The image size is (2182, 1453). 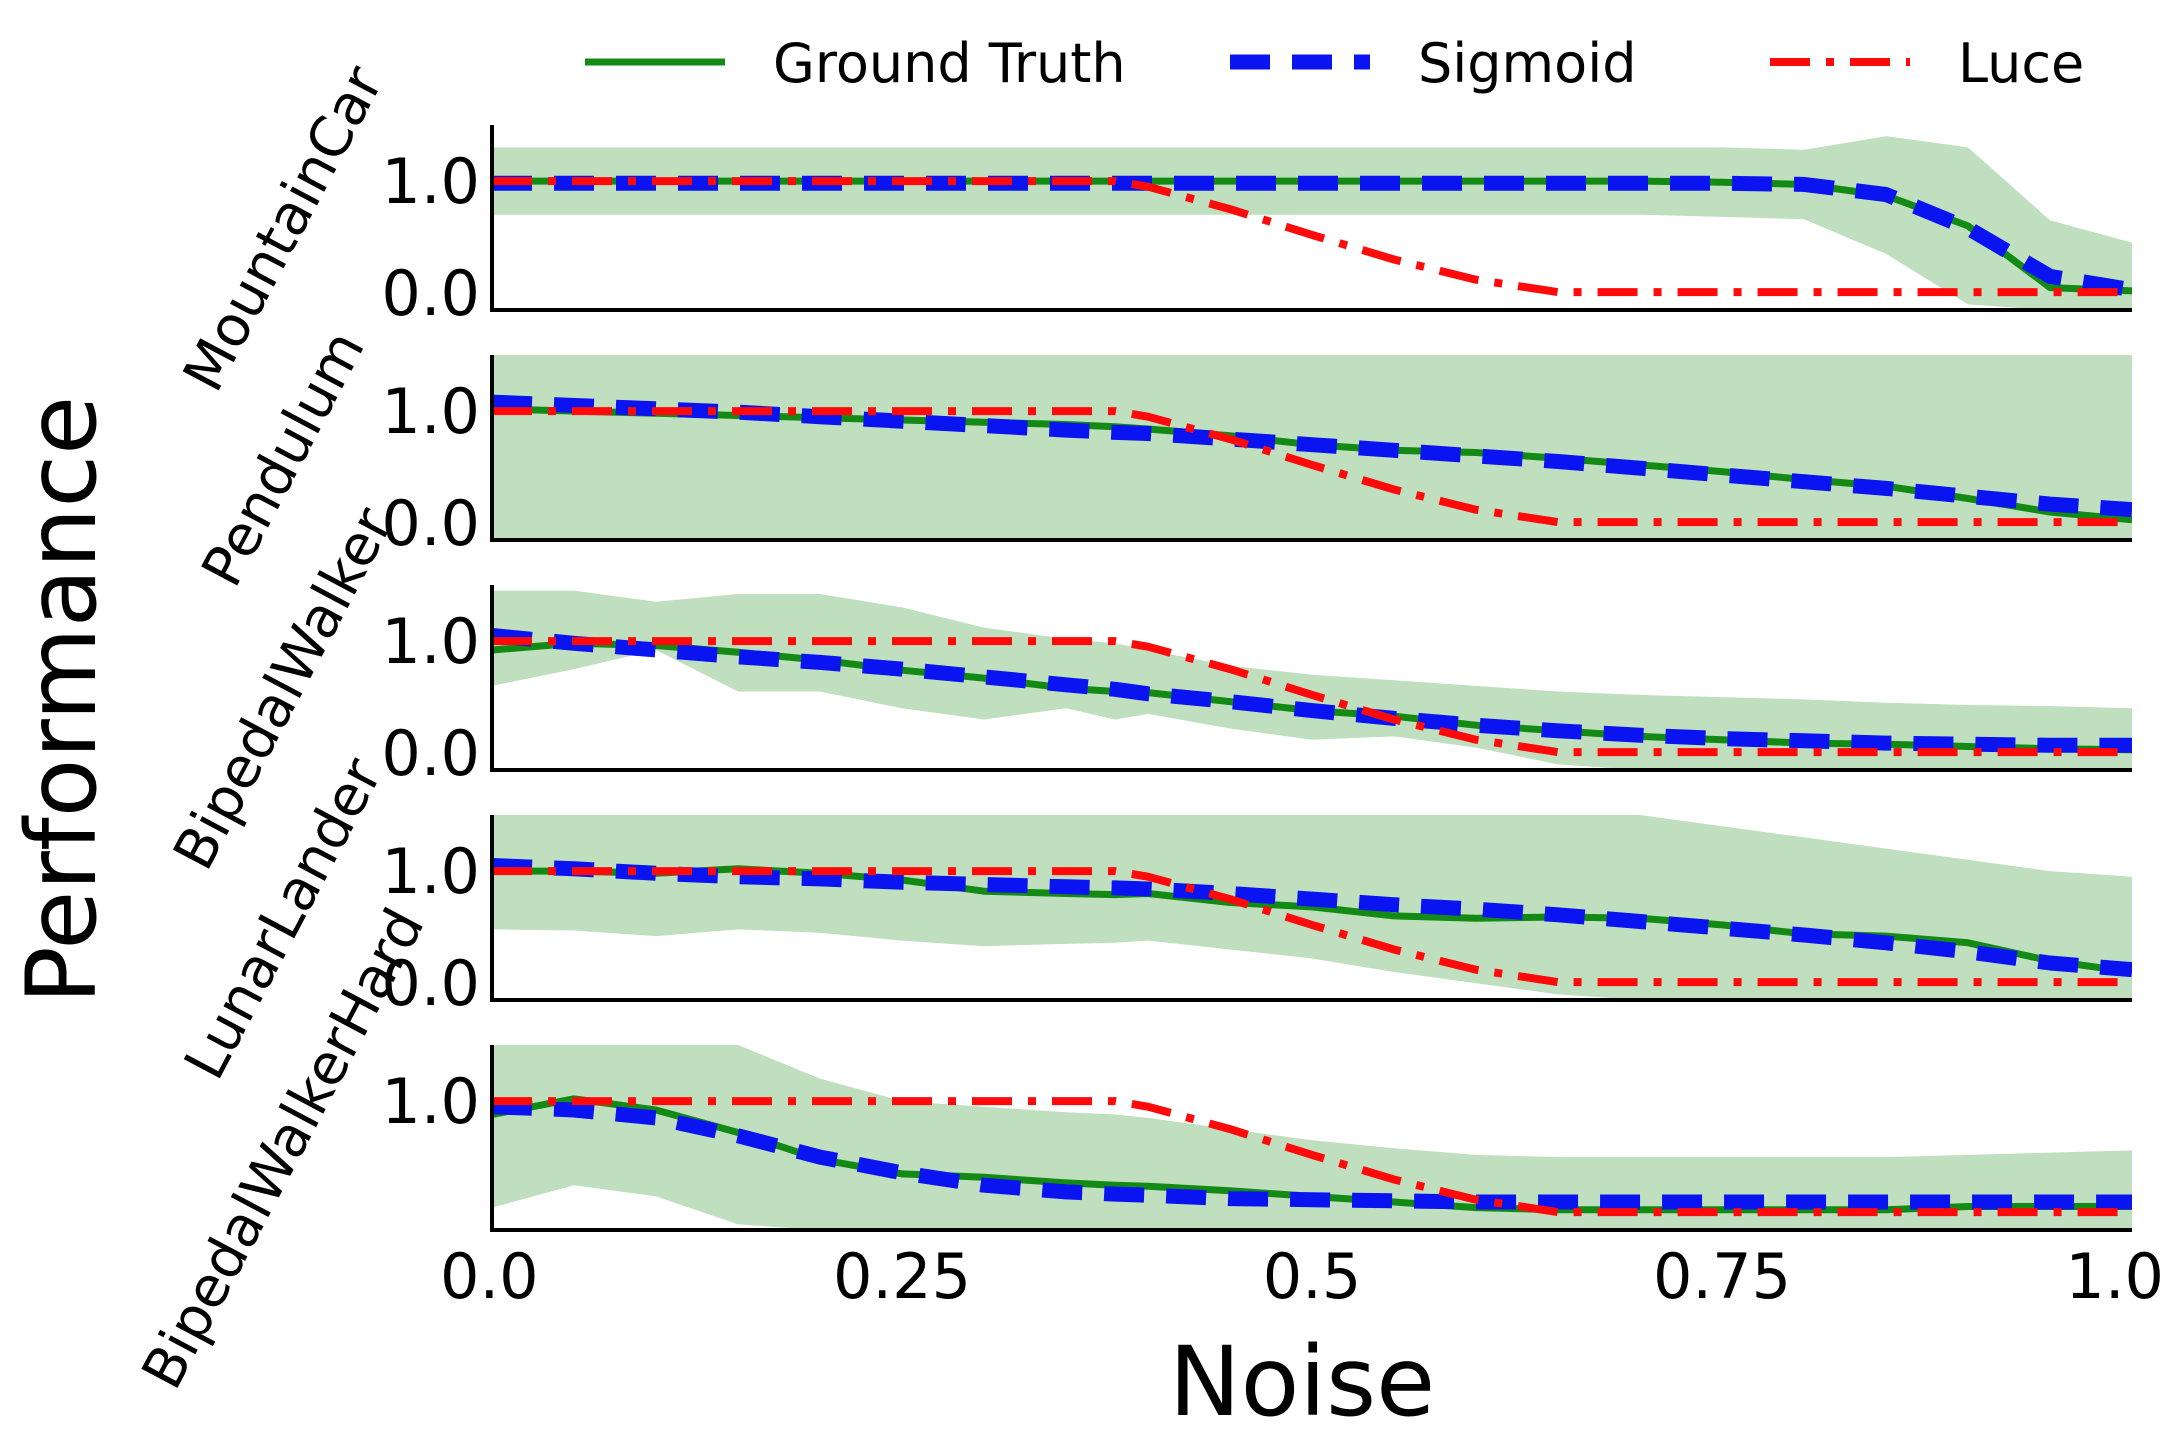 What do you see at coordinates (902, 1276) in the screenshot?
I see `x-tick-label: 0.25` at bounding box center [902, 1276].